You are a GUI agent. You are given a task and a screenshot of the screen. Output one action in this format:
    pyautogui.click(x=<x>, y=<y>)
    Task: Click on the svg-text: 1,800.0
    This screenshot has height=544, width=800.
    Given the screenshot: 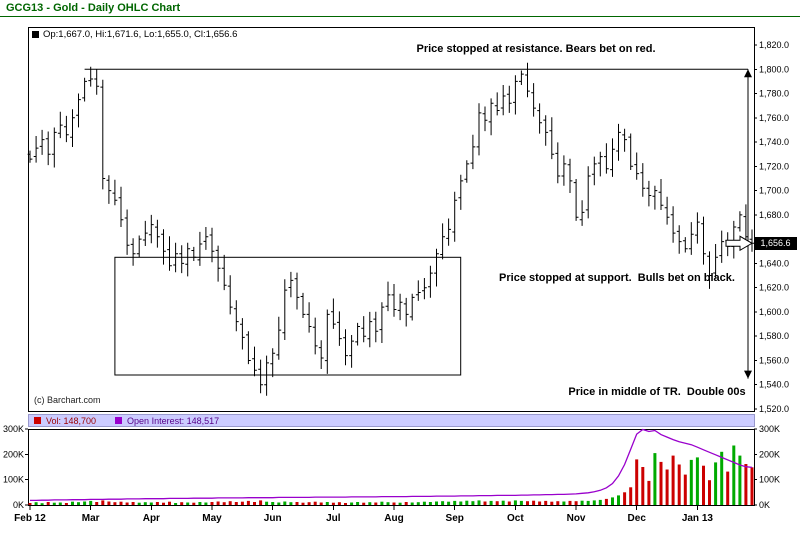 What is the action you would take?
    pyautogui.click(x=774, y=69)
    